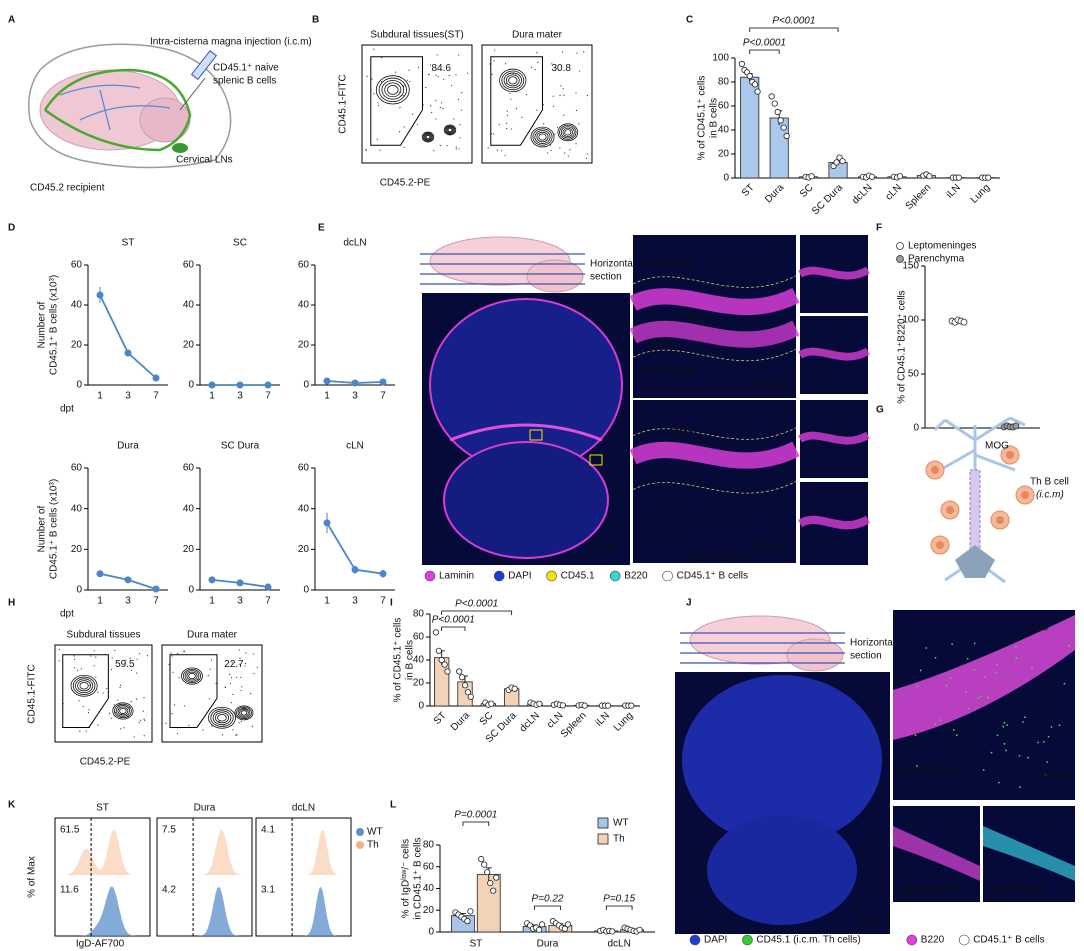  Describe the element at coordinates (405, 183) in the screenshot. I see `axis-label: CD45.2-PE` at that location.